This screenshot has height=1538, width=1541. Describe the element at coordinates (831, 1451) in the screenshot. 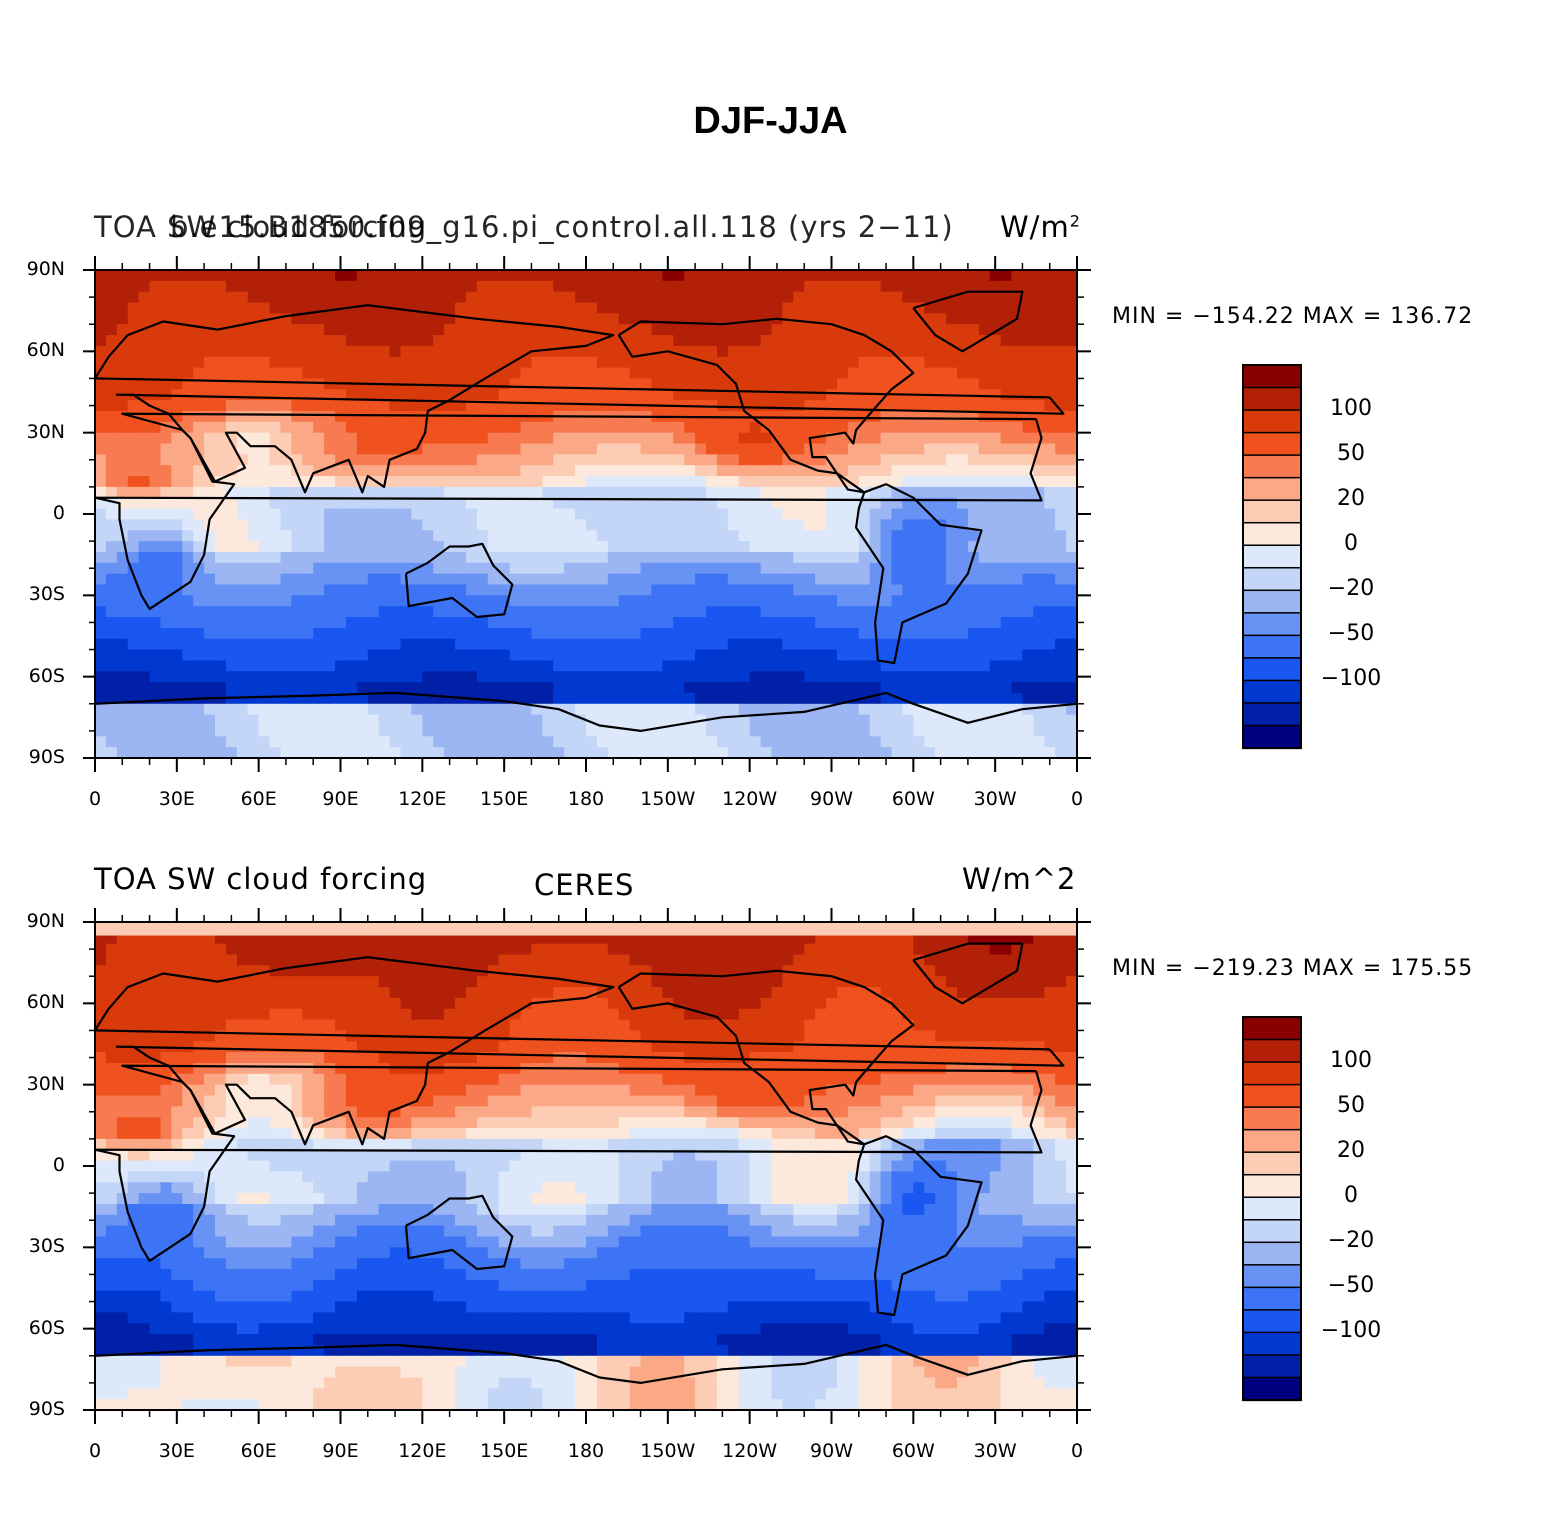

I see `lon-label: 90W` at that location.